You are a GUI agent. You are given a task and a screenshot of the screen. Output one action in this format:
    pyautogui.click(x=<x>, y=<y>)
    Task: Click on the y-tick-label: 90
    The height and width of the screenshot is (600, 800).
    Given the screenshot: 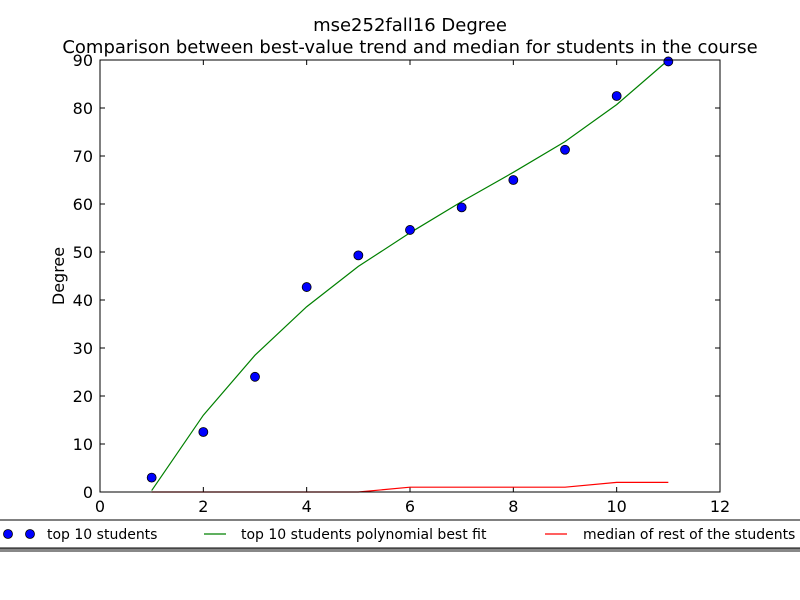 What is the action you would take?
    pyautogui.click(x=83, y=60)
    